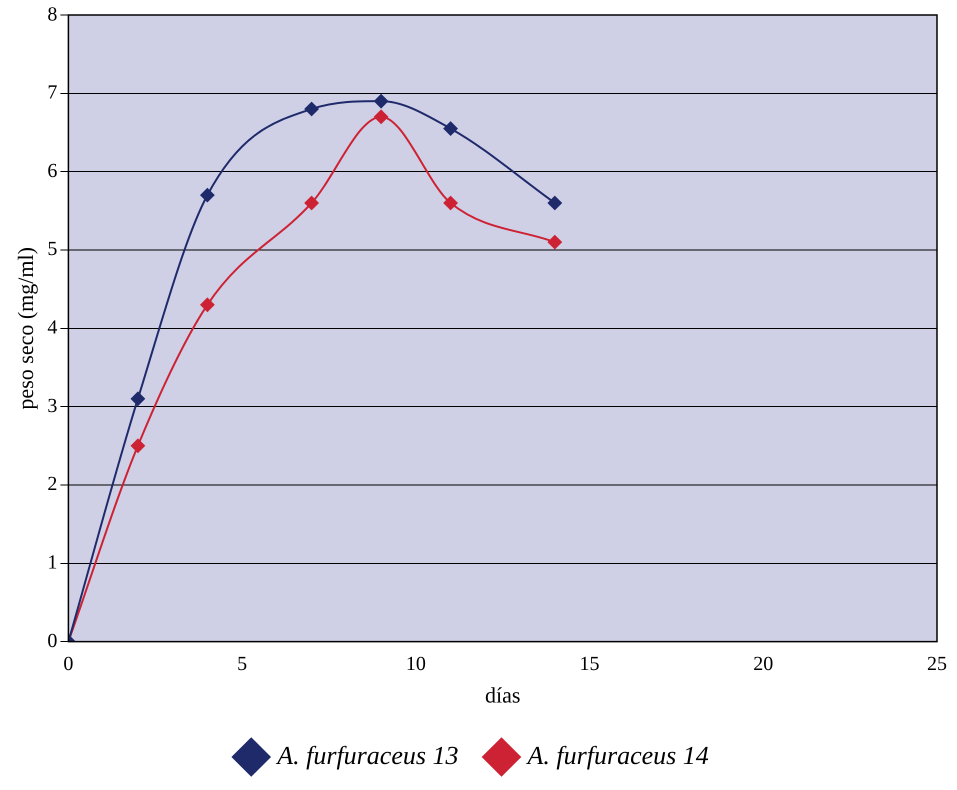  I want to click on y-tick-label: 5, so click(52, 249).